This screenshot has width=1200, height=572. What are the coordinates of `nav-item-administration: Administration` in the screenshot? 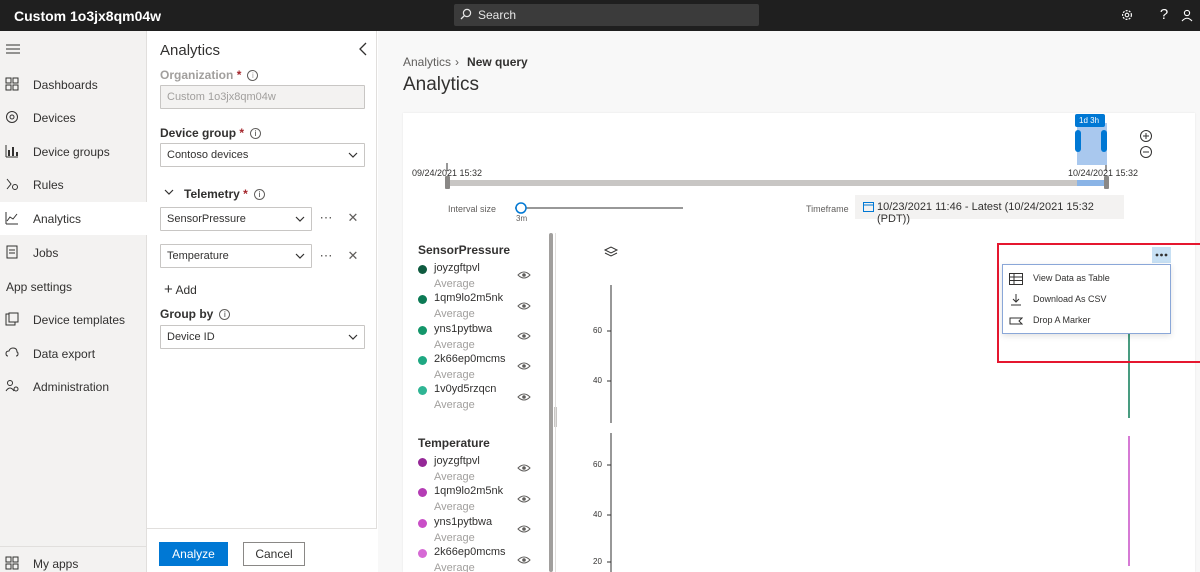 It's located at (73, 386).